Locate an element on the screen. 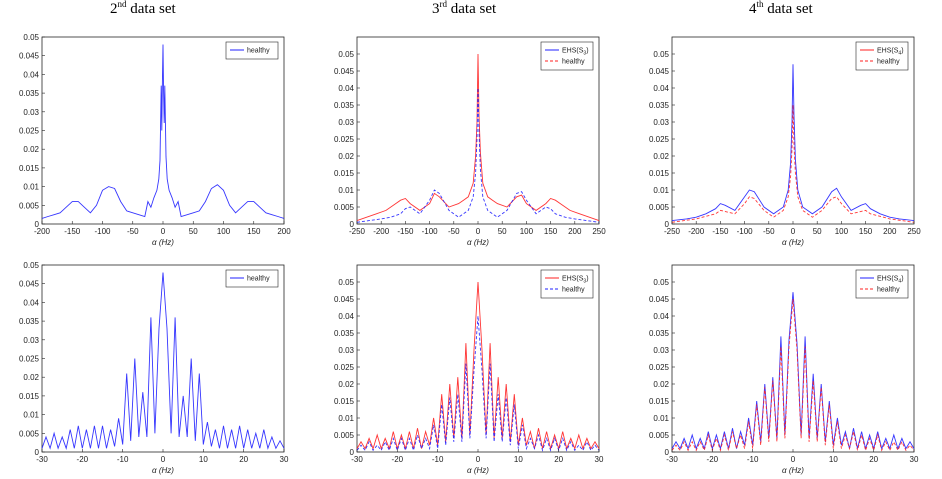 The image size is (942, 479). x-tick-label: 150 is located at coordinates (866, 231).